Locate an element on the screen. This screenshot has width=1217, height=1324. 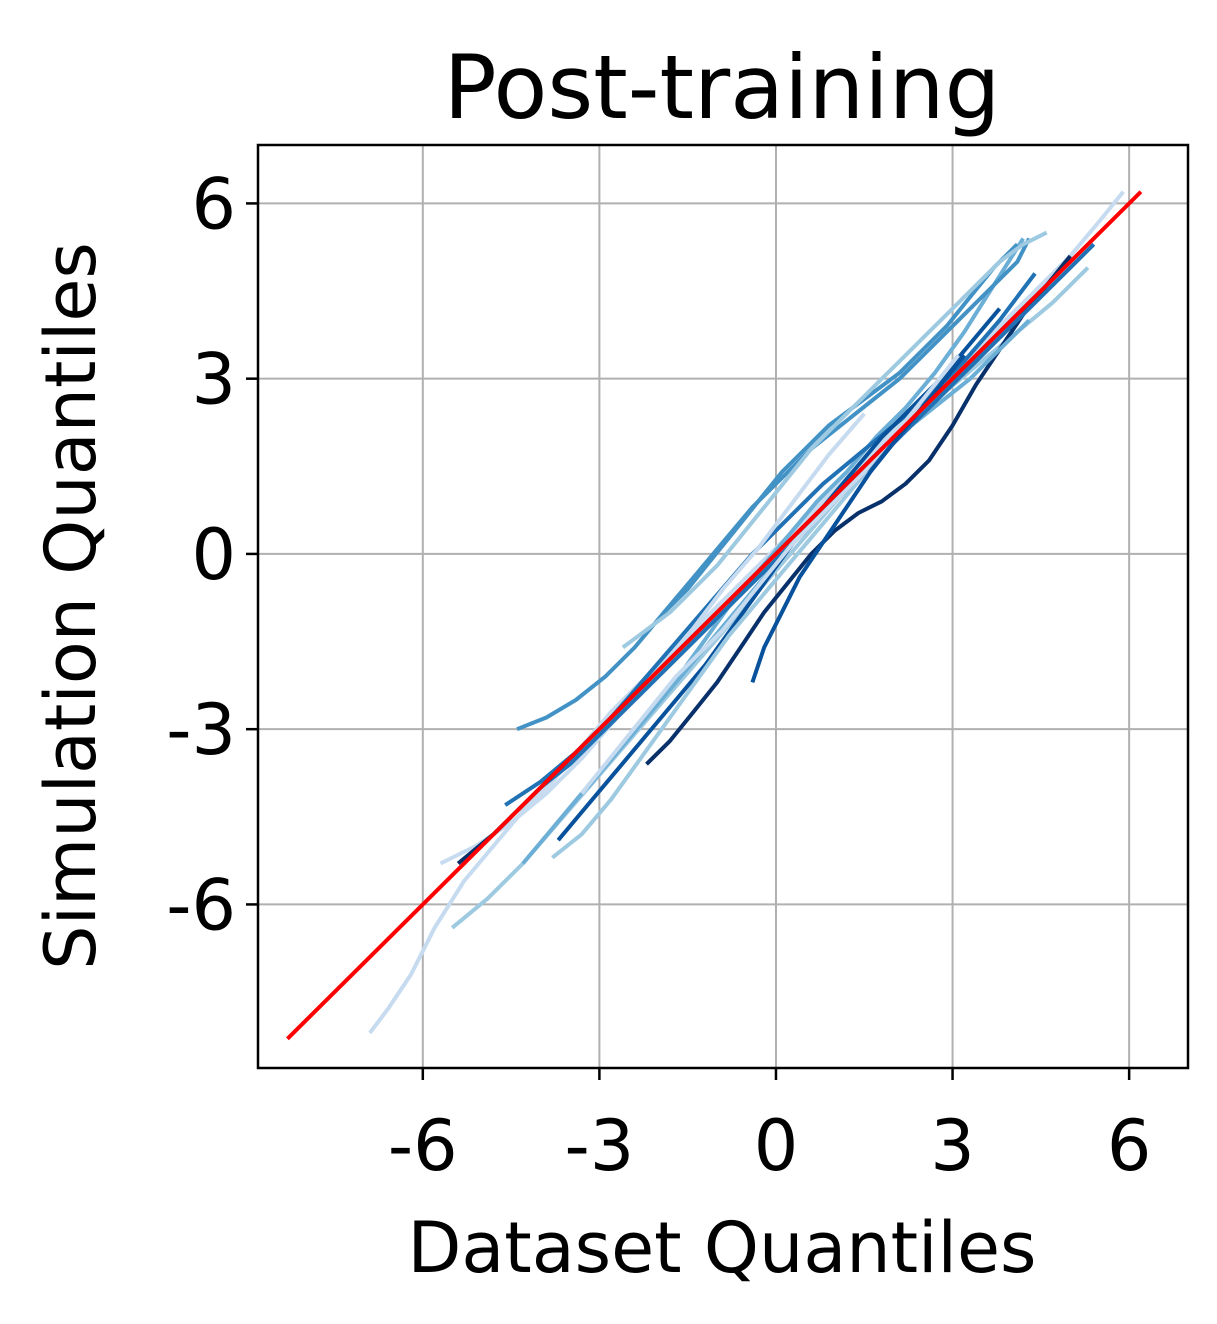
y-axis-ticks: -6 -3 0 3 6 is located at coordinates (212, 554).